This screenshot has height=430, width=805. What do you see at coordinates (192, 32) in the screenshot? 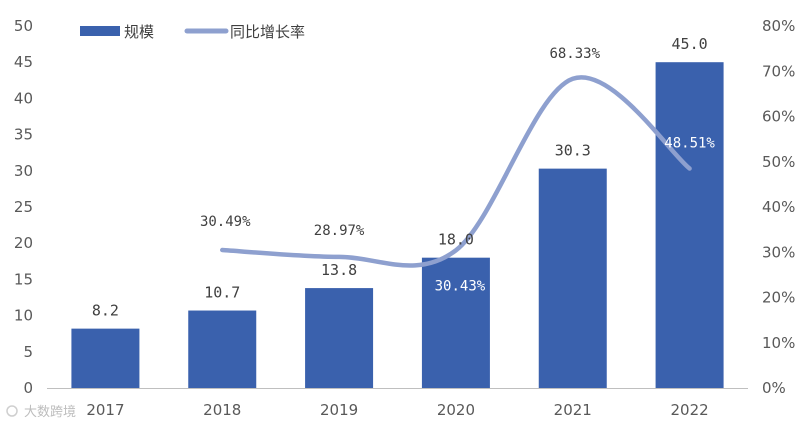
I see `legend: 规模 同比增长率` at bounding box center [192, 32].